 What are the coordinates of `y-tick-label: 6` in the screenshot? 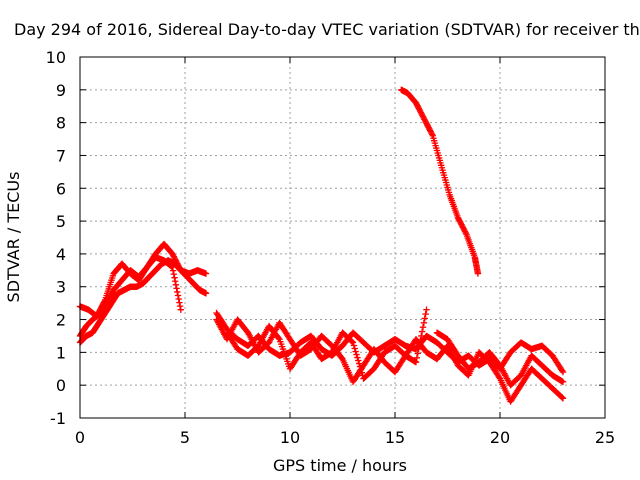 It's located at (61, 188).